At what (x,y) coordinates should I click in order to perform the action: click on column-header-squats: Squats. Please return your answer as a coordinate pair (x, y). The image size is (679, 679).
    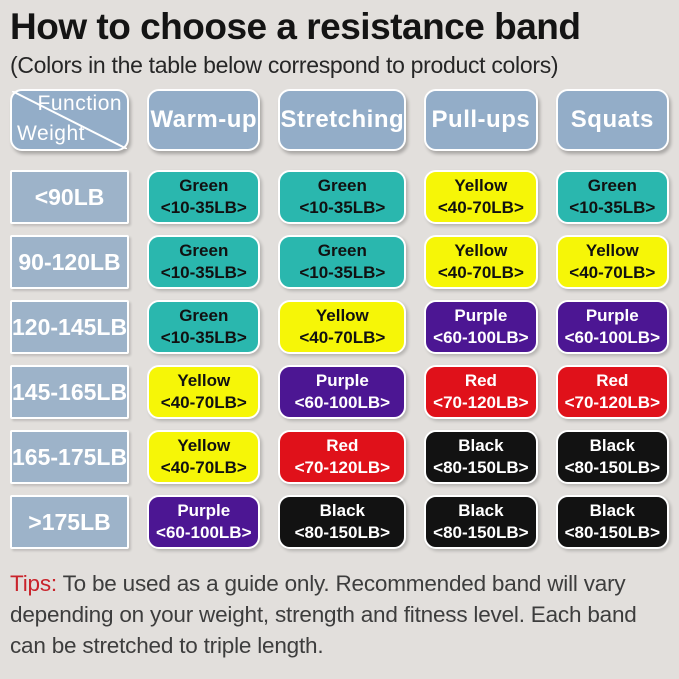
    Looking at the image, I should click on (612, 120).